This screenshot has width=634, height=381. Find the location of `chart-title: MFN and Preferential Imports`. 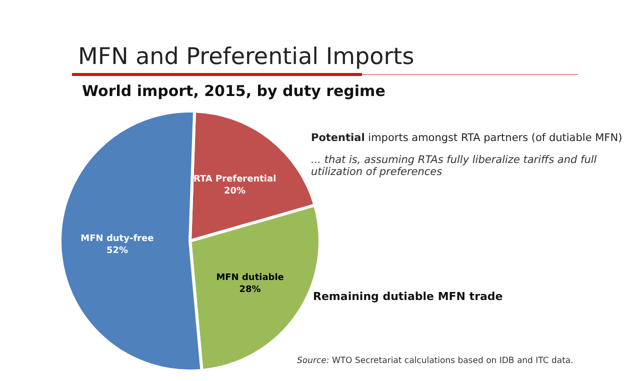

chart-title: MFN and Preferential Imports is located at coordinates (246, 57).